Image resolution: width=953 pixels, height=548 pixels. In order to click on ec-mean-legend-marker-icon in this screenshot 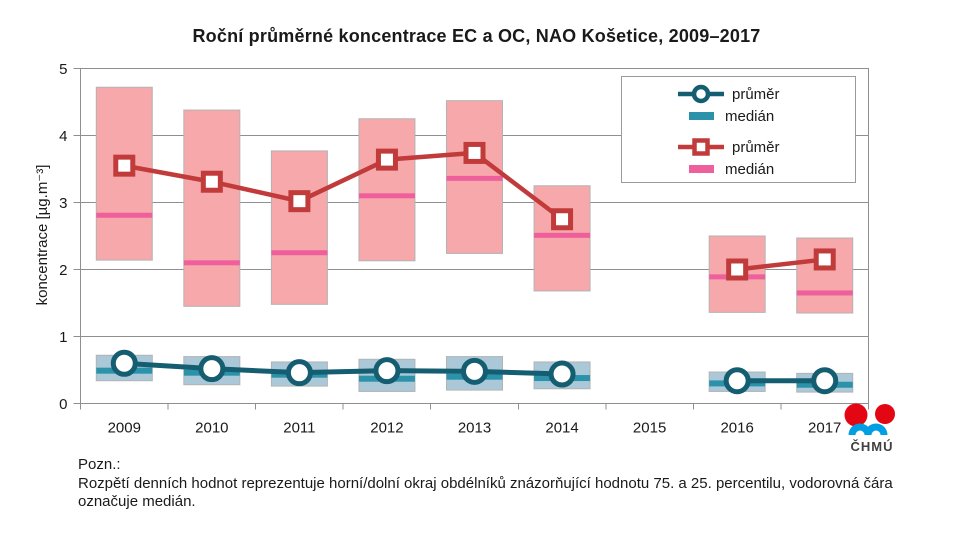, I will do `click(701, 94)`.